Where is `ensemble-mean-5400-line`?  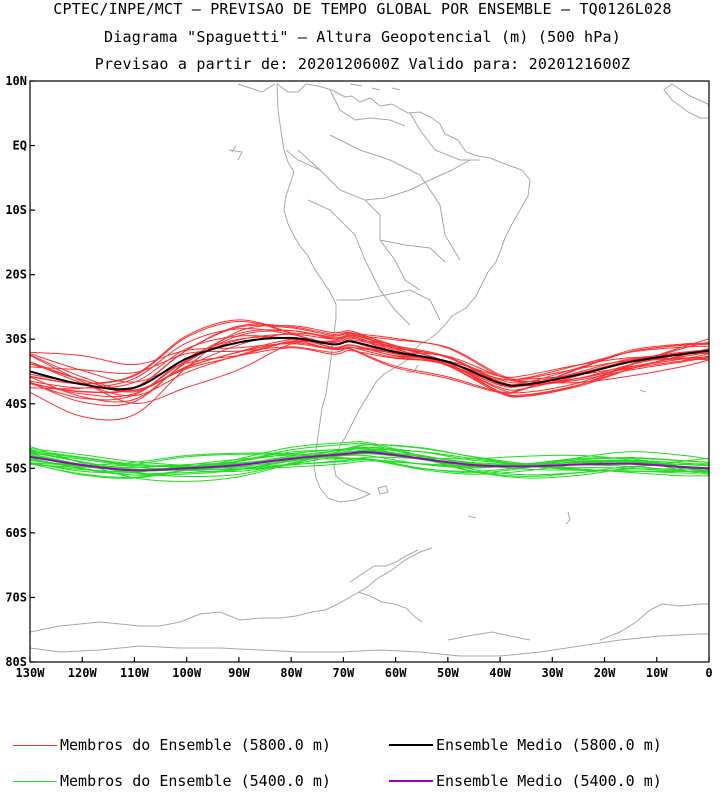 ensemble-mean-5400-line is located at coordinates (369, 461).